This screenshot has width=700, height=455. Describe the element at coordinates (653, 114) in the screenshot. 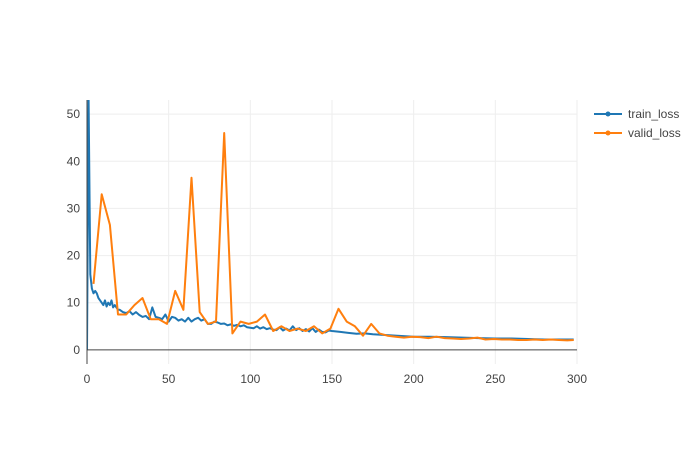

I see `legend-label: train_loss` at that location.